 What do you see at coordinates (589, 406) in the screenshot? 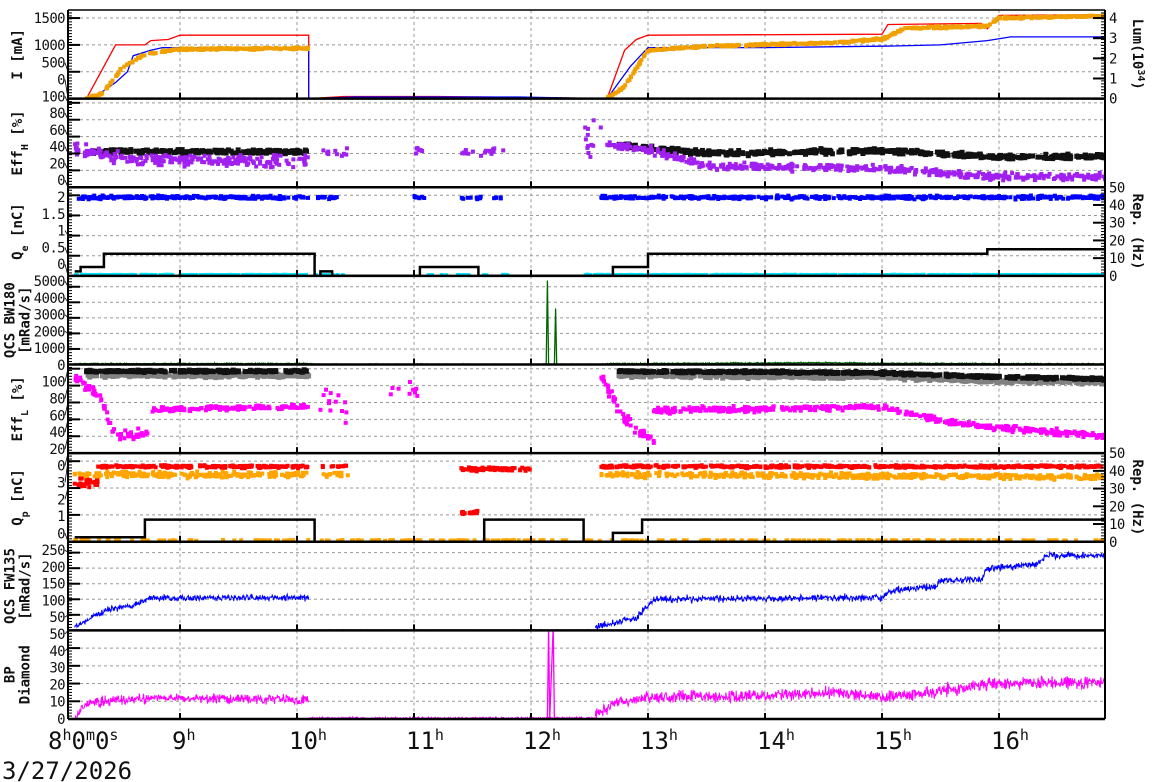
I see `panel-4-series` at bounding box center [589, 406].